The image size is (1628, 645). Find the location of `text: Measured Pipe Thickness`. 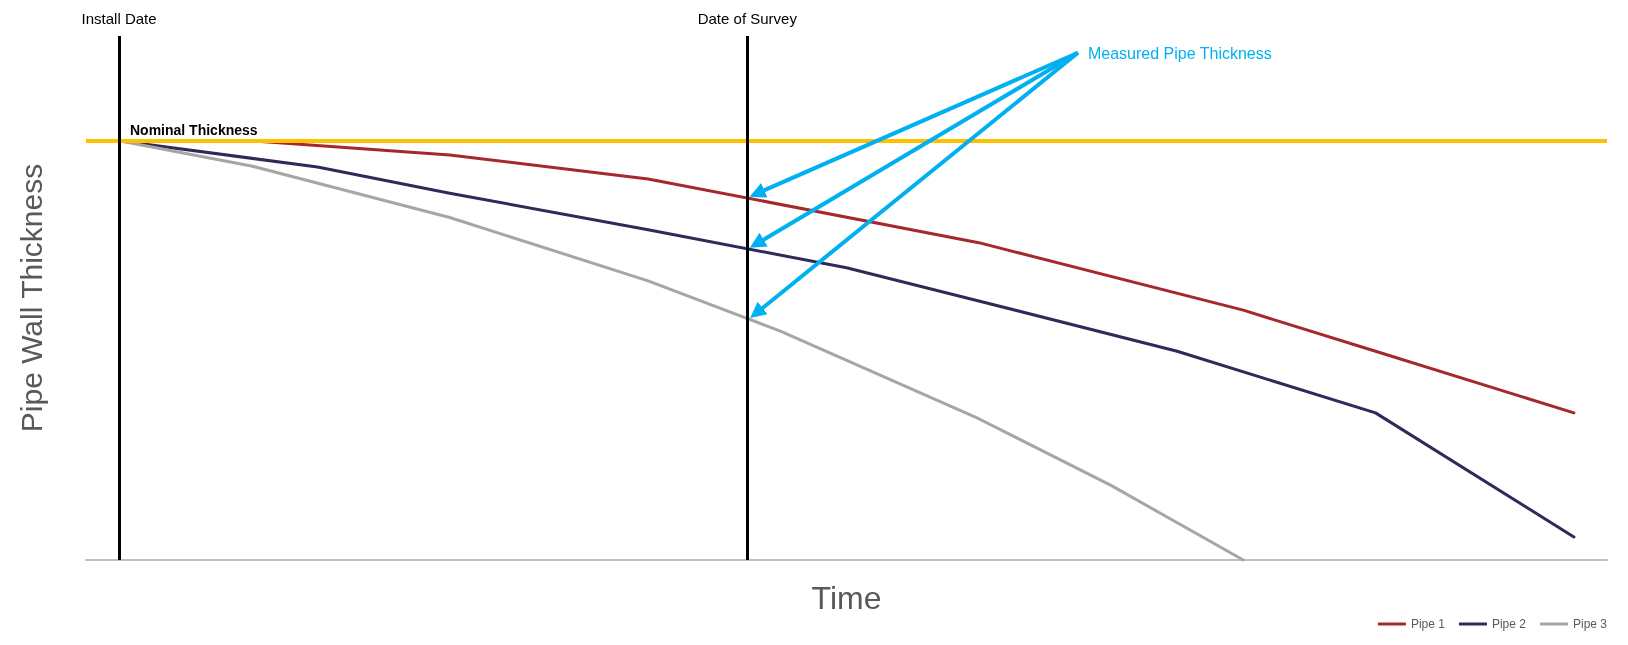

text: Measured Pipe Thickness is located at coordinates (1179, 53).